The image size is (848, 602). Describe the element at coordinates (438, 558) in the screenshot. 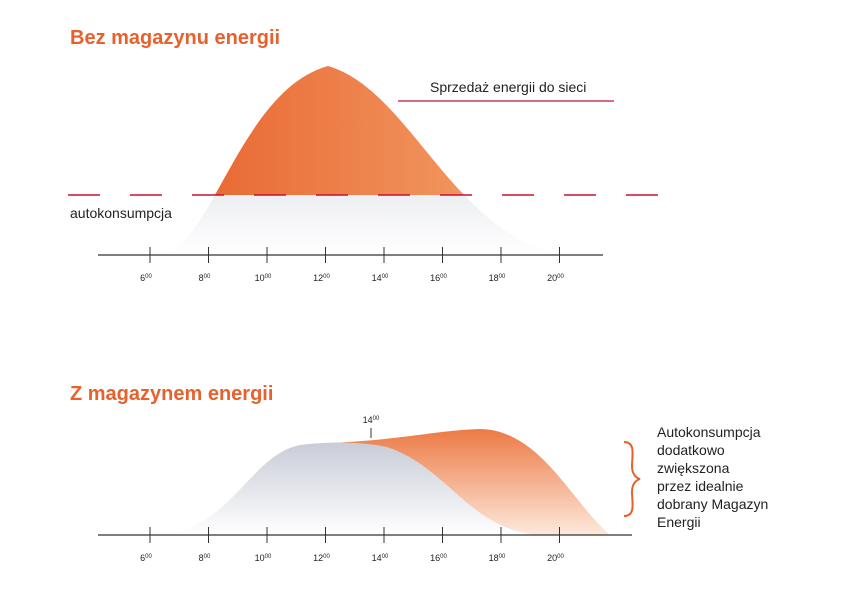

I see `hour-bottom-tick-label: 1600` at that location.